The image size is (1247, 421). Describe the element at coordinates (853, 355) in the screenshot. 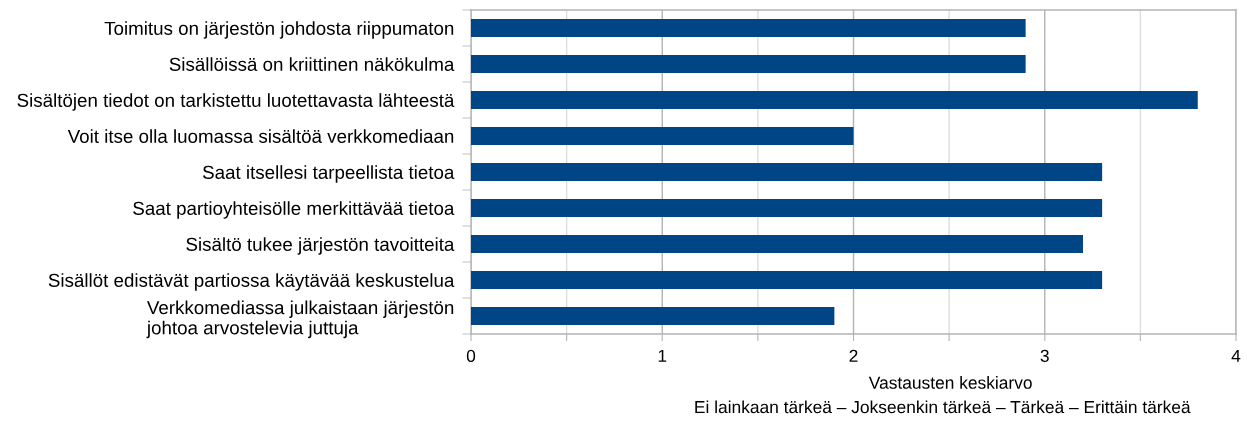

I see `x-tick-label: 2` at that location.